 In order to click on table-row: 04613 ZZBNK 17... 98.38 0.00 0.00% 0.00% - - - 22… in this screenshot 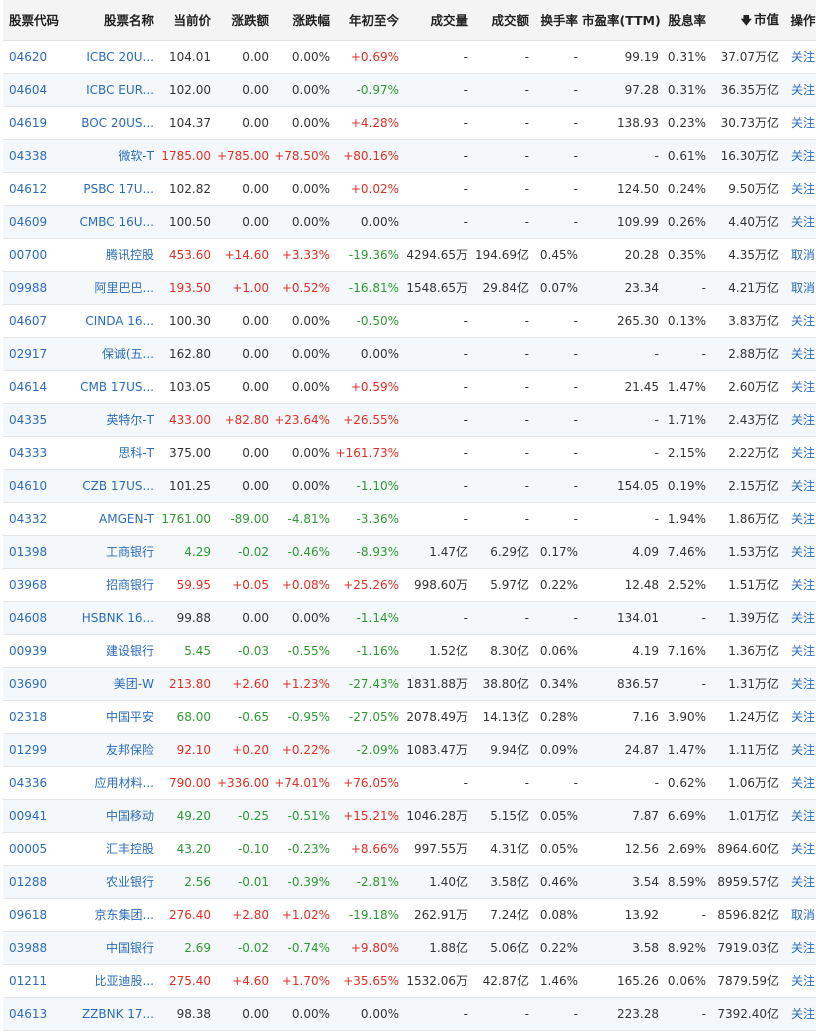, I will do `click(409, 1013)`.